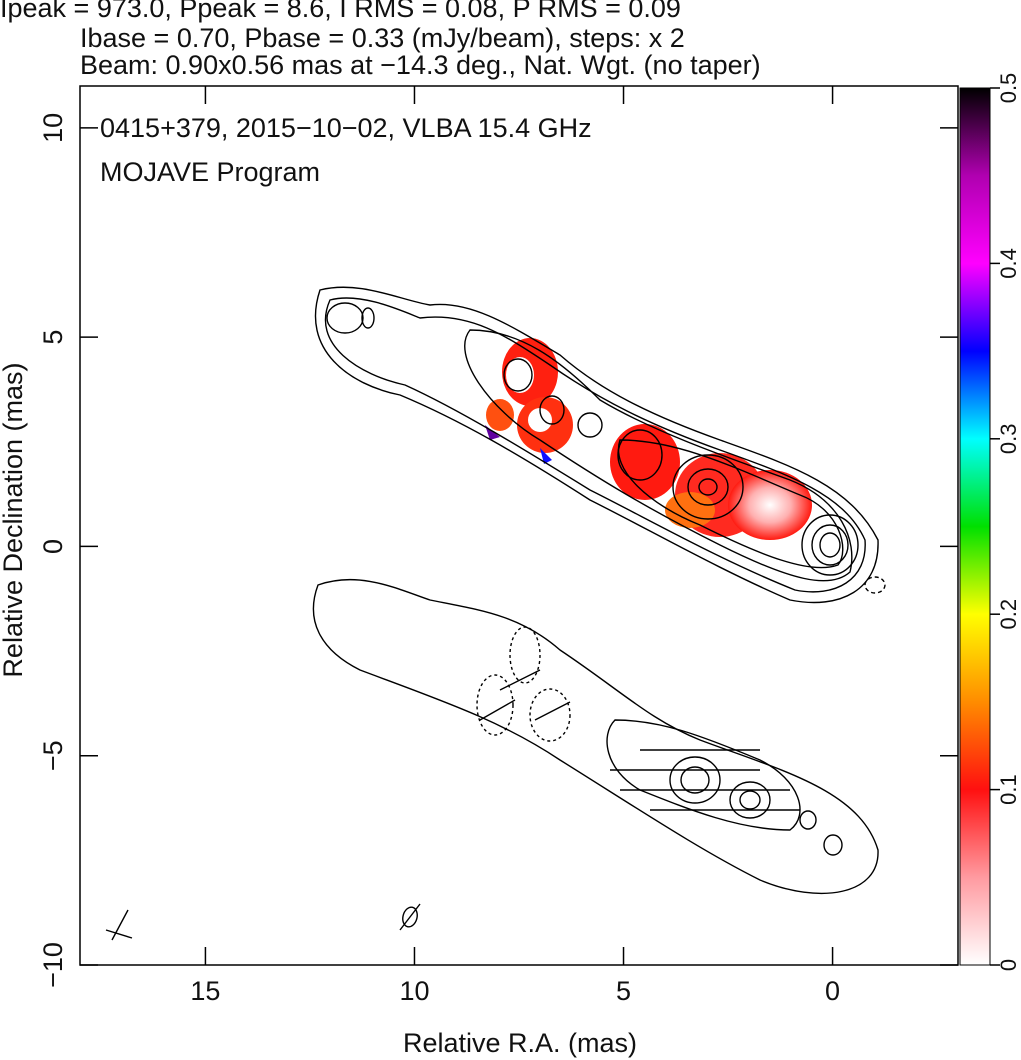 The height and width of the screenshot is (1060, 1021). What do you see at coordinates (623, 991) in the screenshot?
I see `x-tick-label: 5` at bounding box center [623, 991].